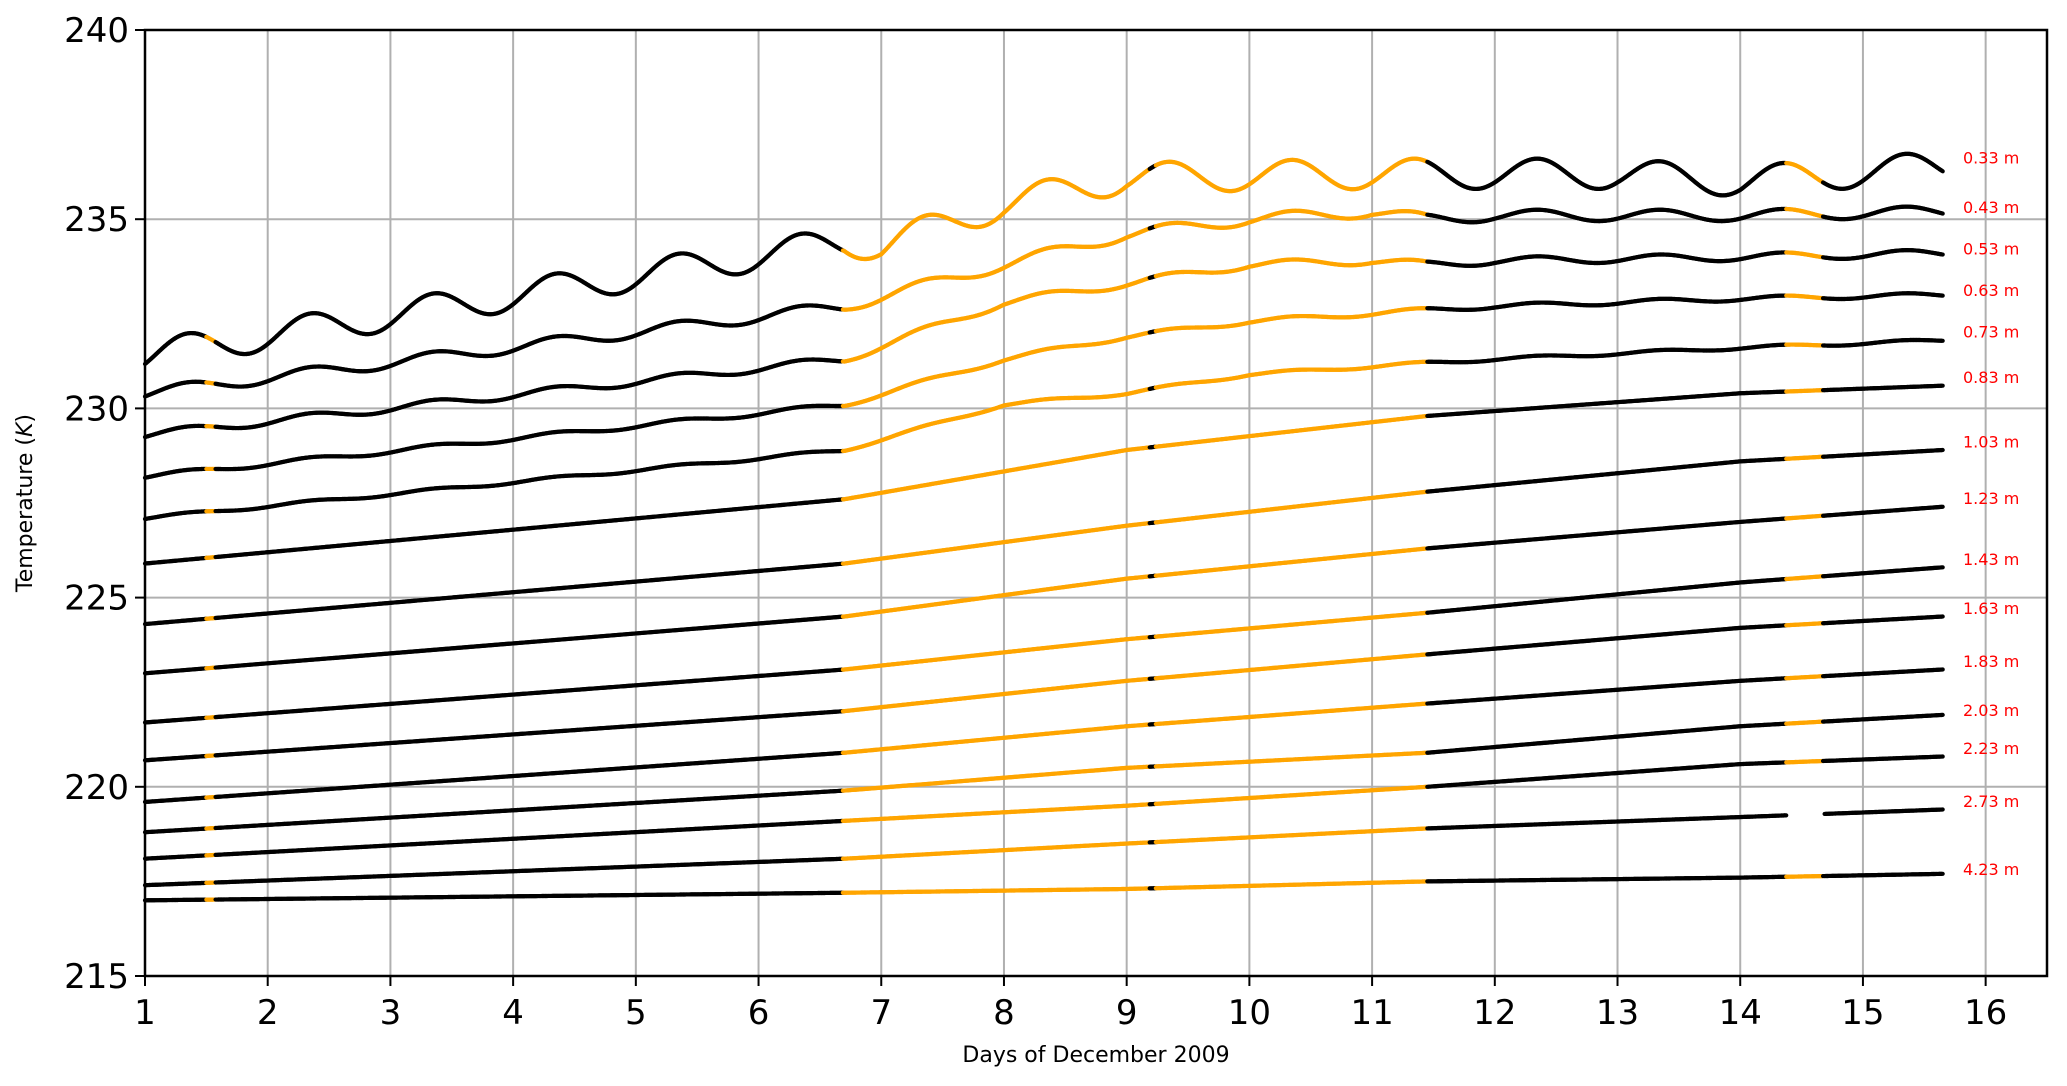 The image size is (2067, 1086). What do you see at coordinates (1043, 429) in the screenshot?
I see `depth-series` at bounding box center [1043, 429].